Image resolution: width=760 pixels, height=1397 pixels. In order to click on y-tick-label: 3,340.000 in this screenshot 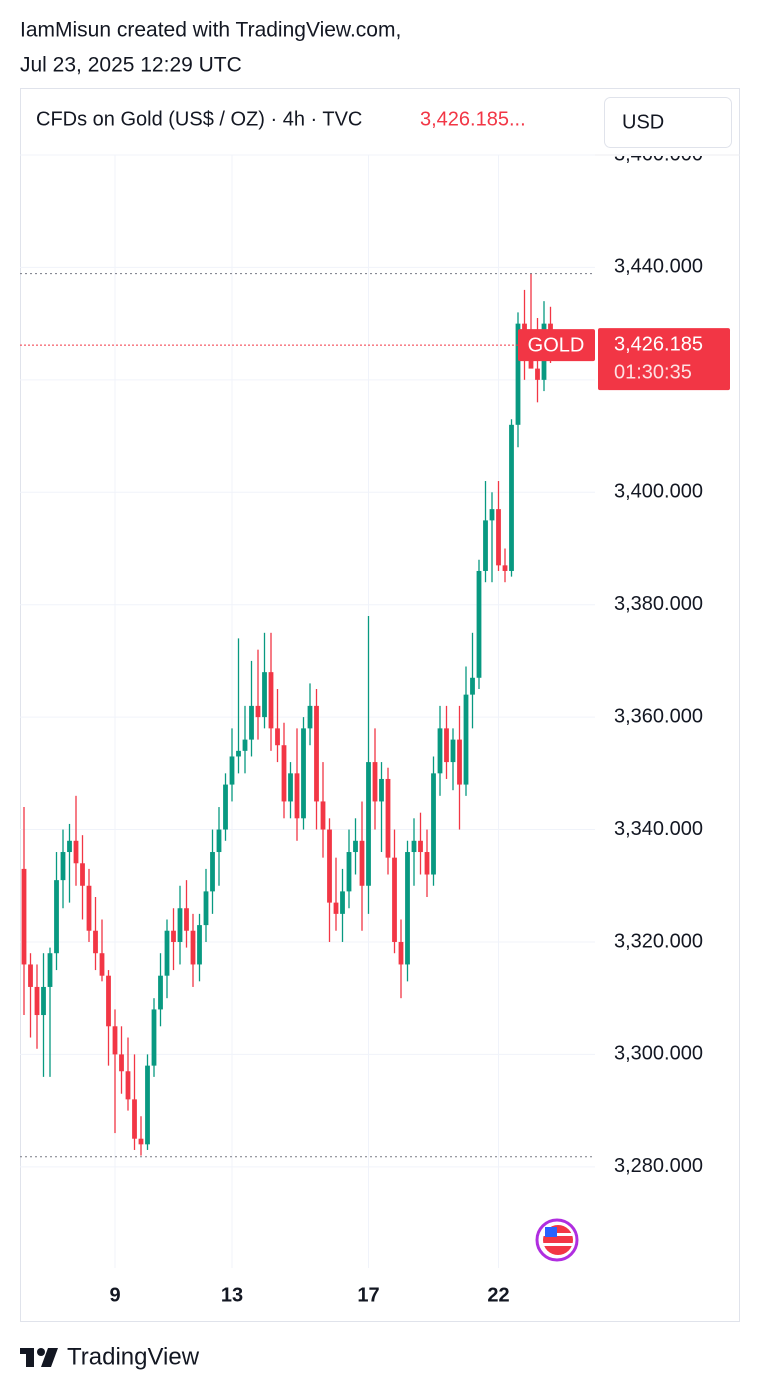, I will do `click(658, 829)`.